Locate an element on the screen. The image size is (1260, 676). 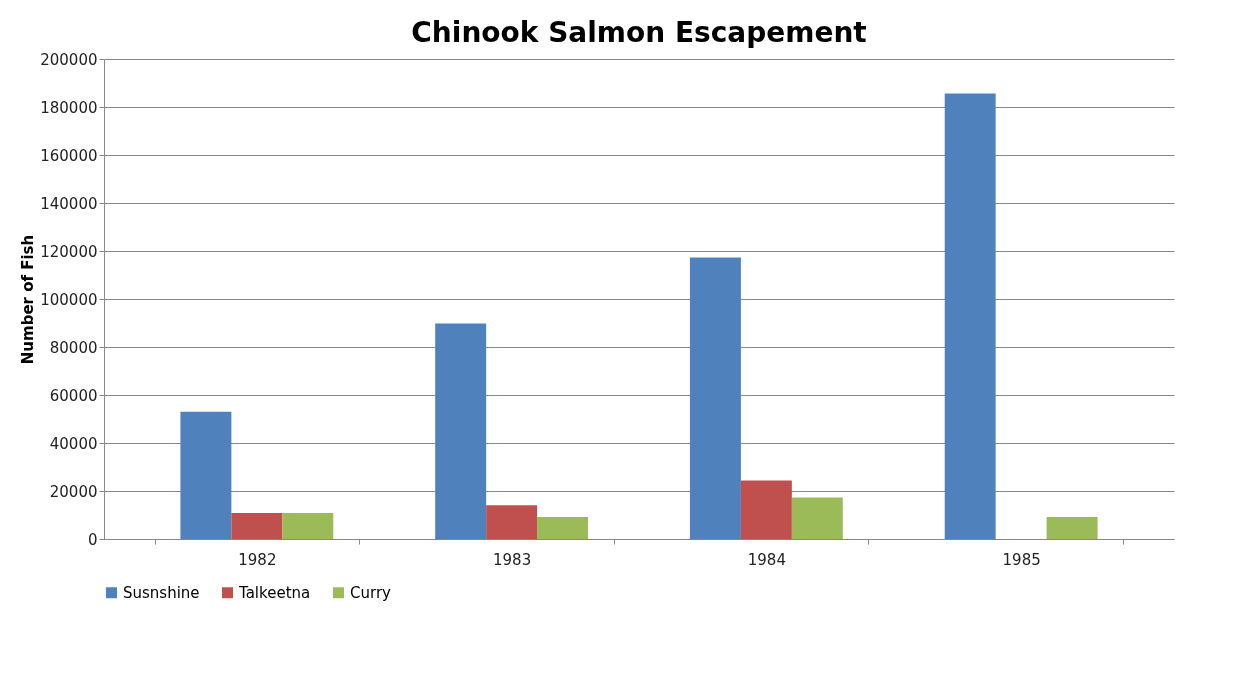
chart-title: Chinook Salmon Escapement is located at coordinates (639, 32).